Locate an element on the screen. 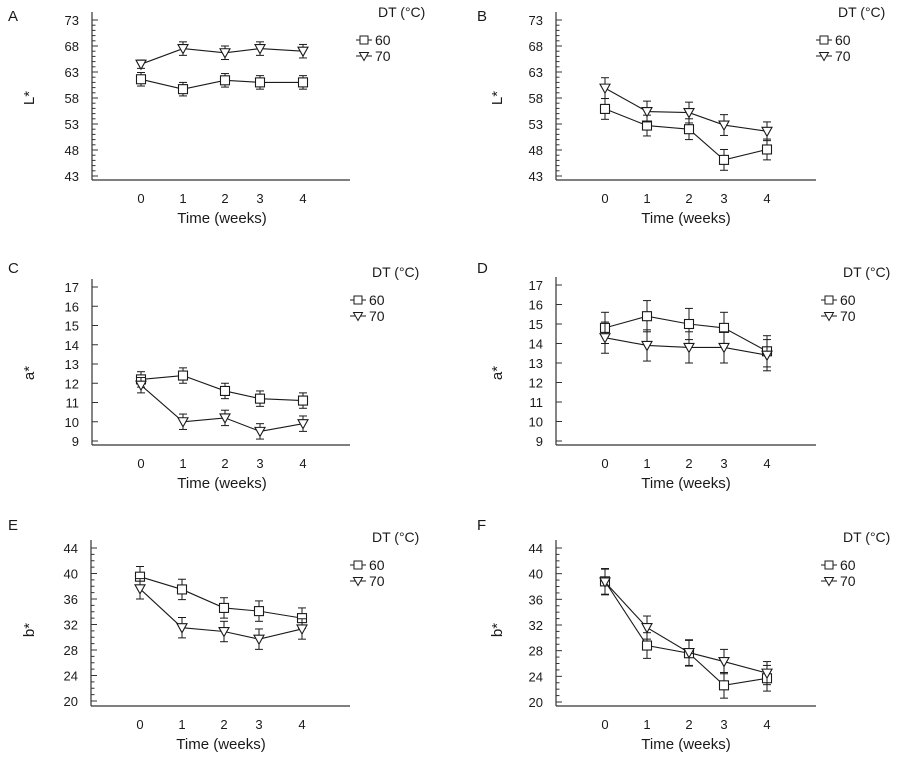  y-tick-label: 44 is located at coordinates (536, 548).